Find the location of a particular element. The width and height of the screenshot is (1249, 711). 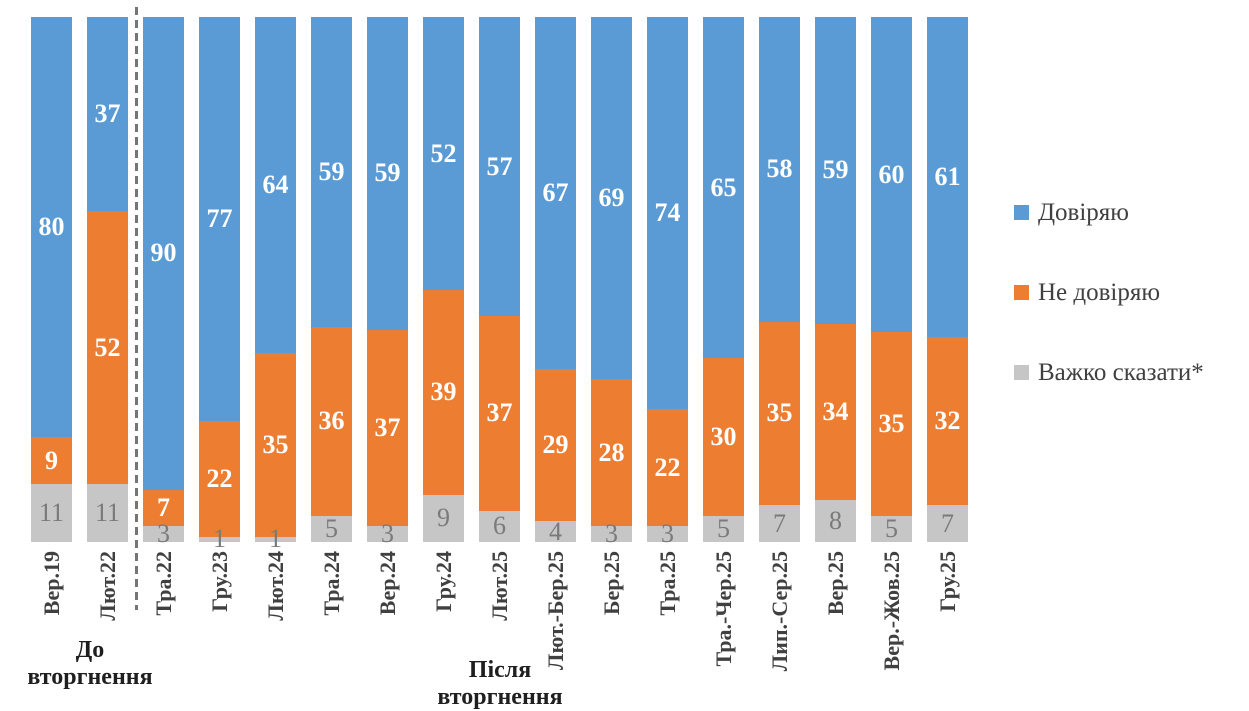

segment: 29 is located at coordinates (555, 444).